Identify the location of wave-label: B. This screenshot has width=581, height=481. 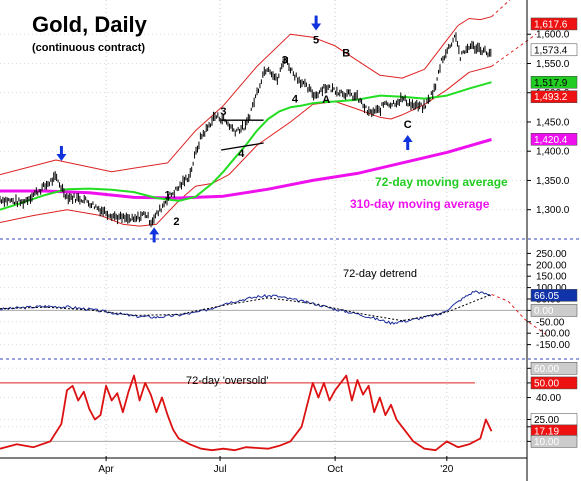
(346, 53).